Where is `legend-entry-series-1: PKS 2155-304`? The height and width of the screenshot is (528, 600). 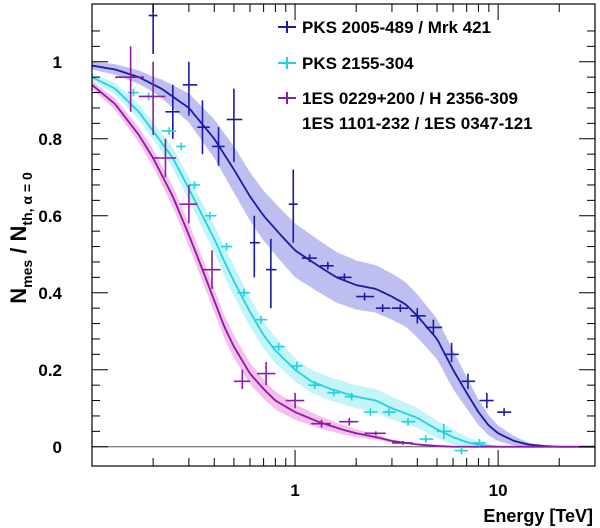 legend-entry-series-1: PKS 2155-304 is located at coordinates (346, 63).